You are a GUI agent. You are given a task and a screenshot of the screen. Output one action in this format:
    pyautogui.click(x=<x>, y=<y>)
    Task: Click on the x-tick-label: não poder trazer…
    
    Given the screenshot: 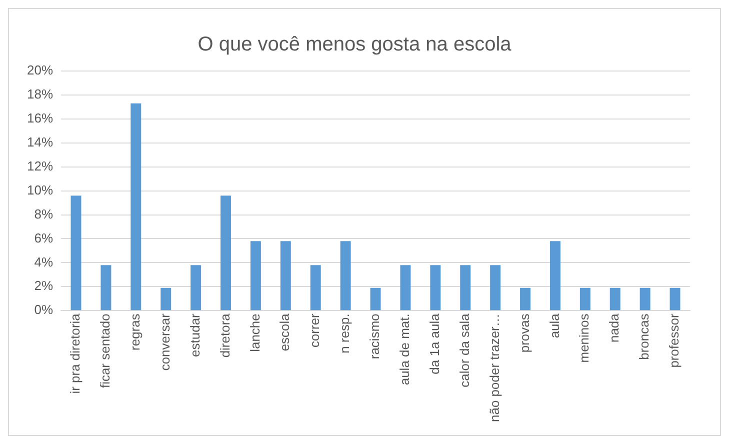 What is the action you would take?
    pyautogui.click(x=494, y=368)
    